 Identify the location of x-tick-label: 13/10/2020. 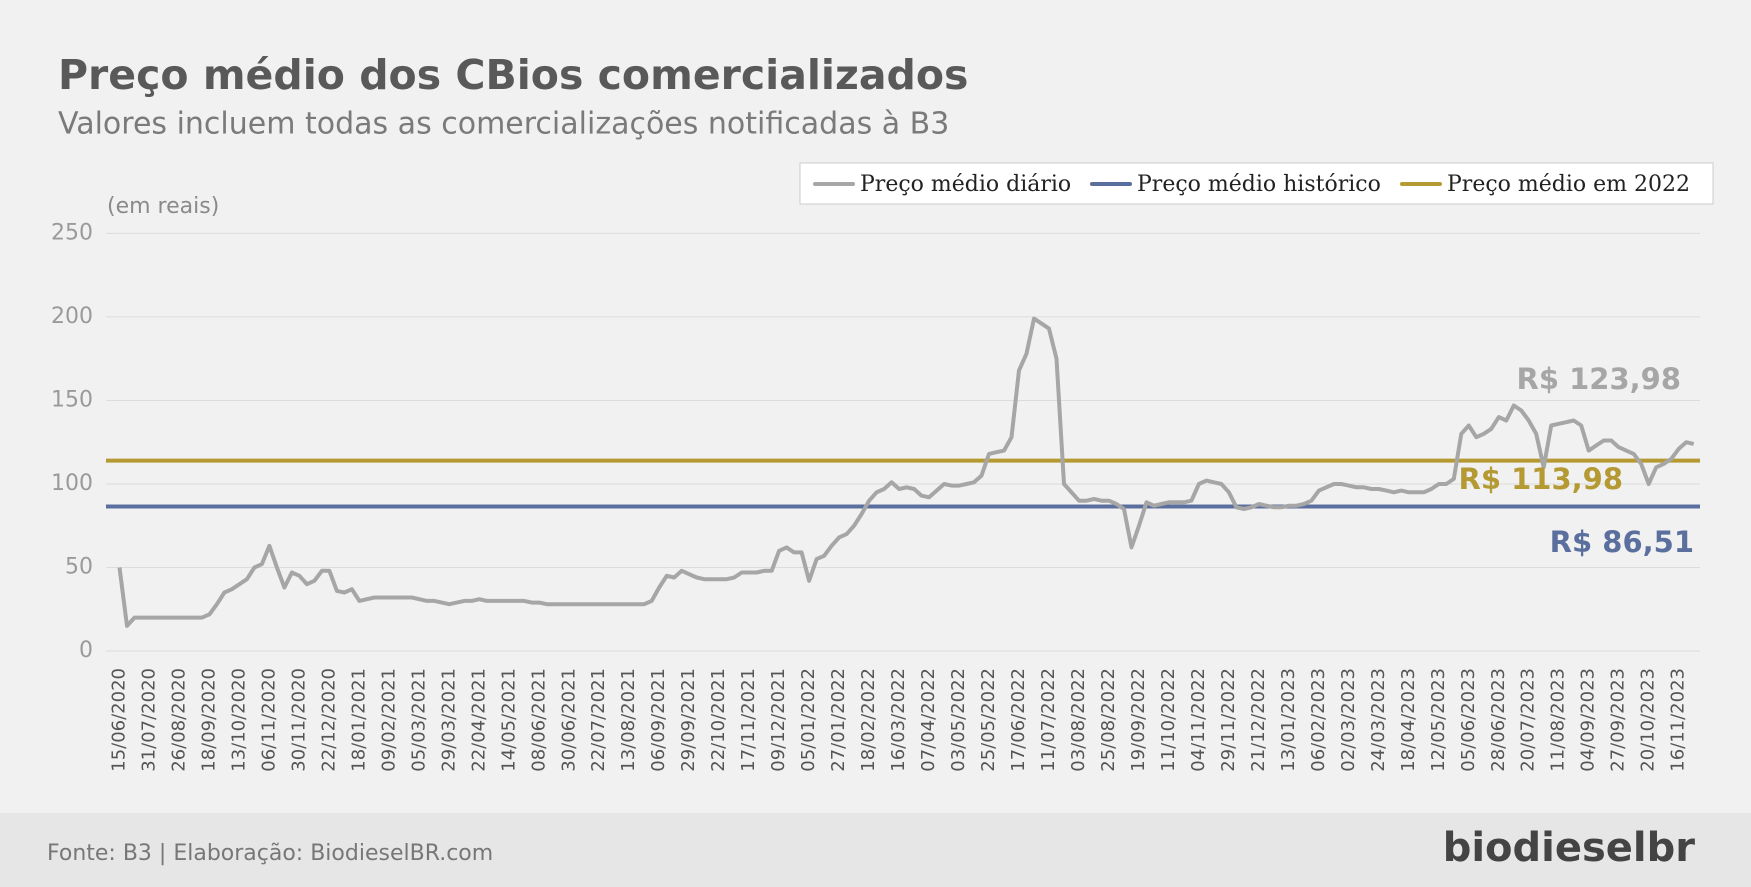
(238, 720).